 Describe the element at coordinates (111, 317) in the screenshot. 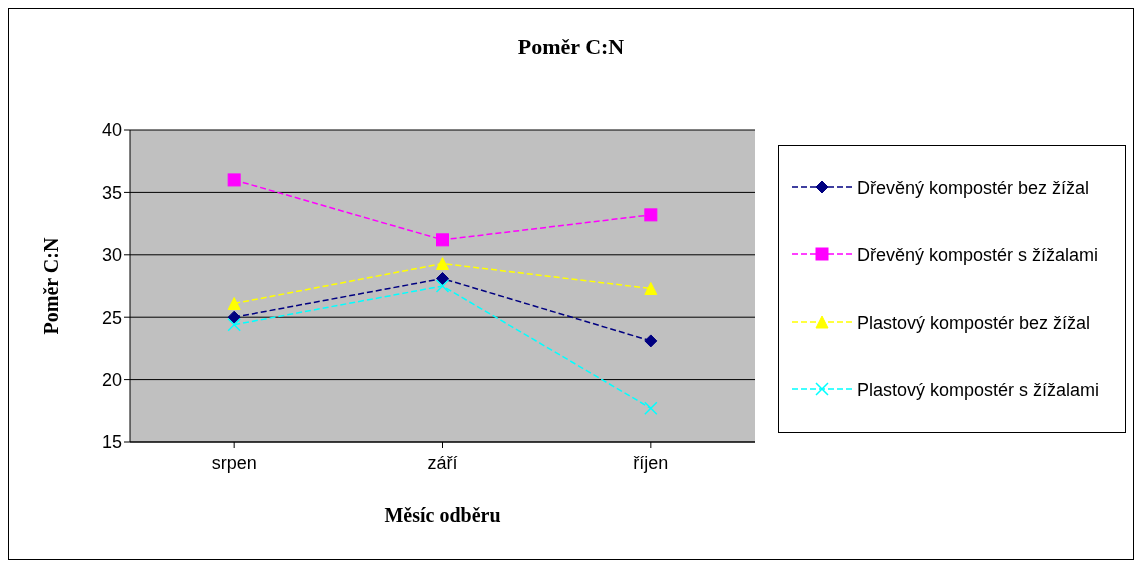

I see `y-tick-label: 25` at that location.